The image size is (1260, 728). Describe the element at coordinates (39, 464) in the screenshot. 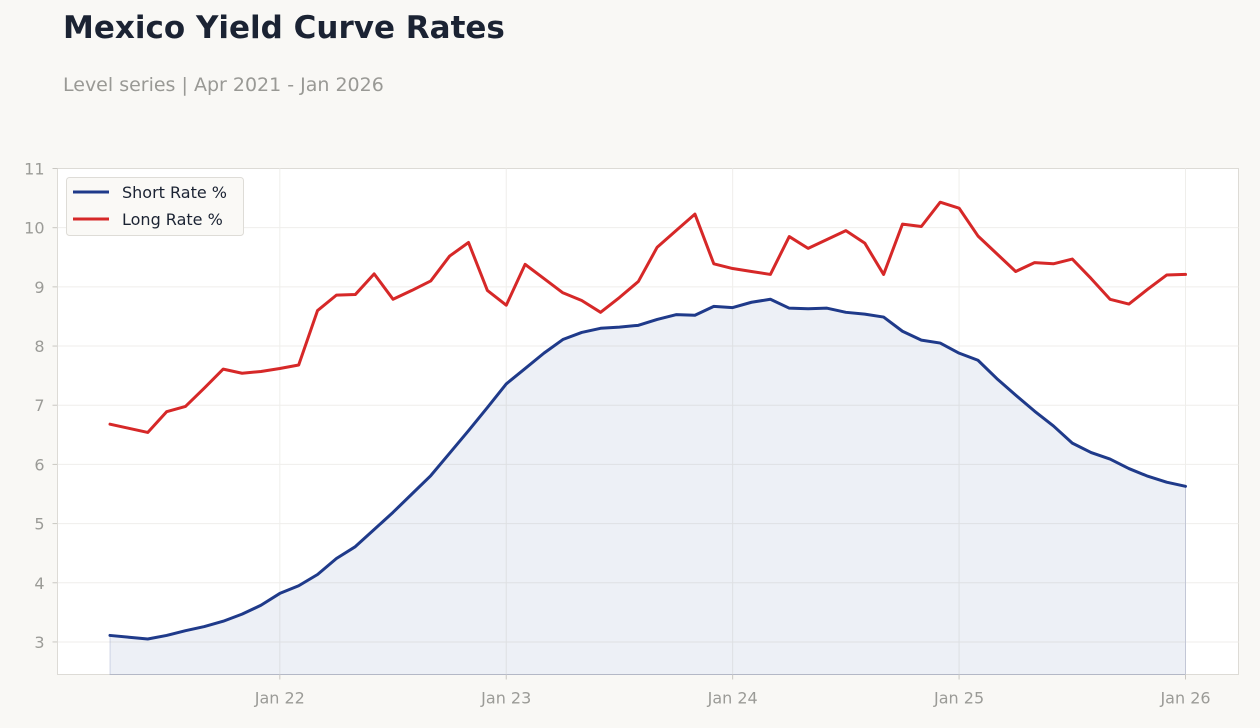

I see `y-tick-label: 6` at that location.